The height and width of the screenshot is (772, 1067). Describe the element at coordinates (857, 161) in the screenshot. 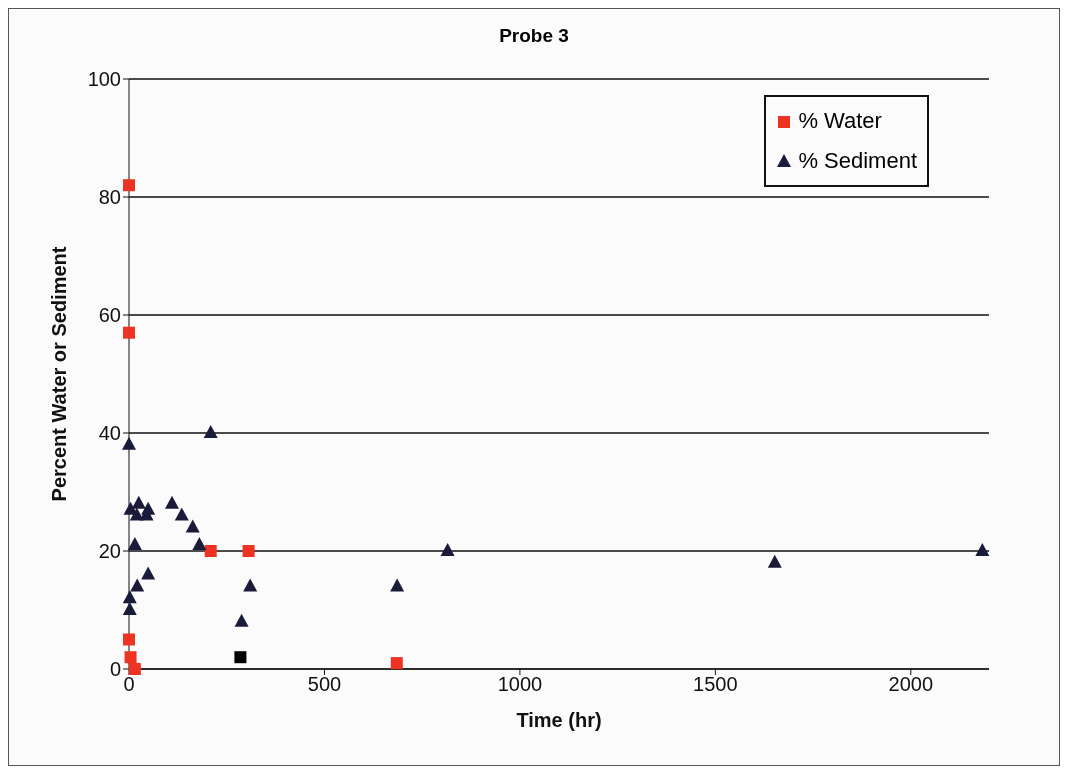

I see `legend-label: % Sediment` at that location.